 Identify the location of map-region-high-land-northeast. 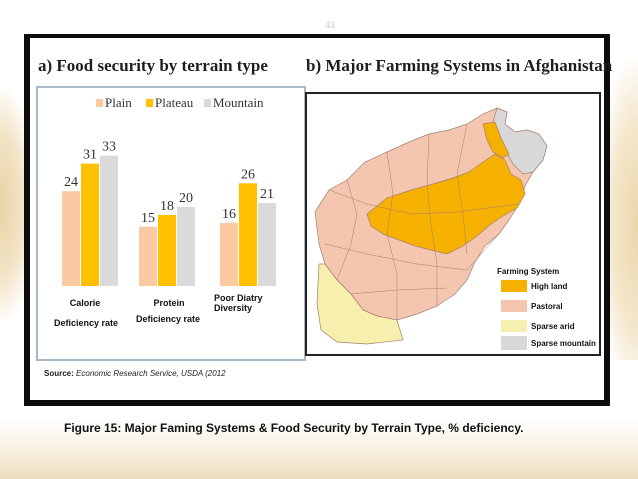
(496, 140).